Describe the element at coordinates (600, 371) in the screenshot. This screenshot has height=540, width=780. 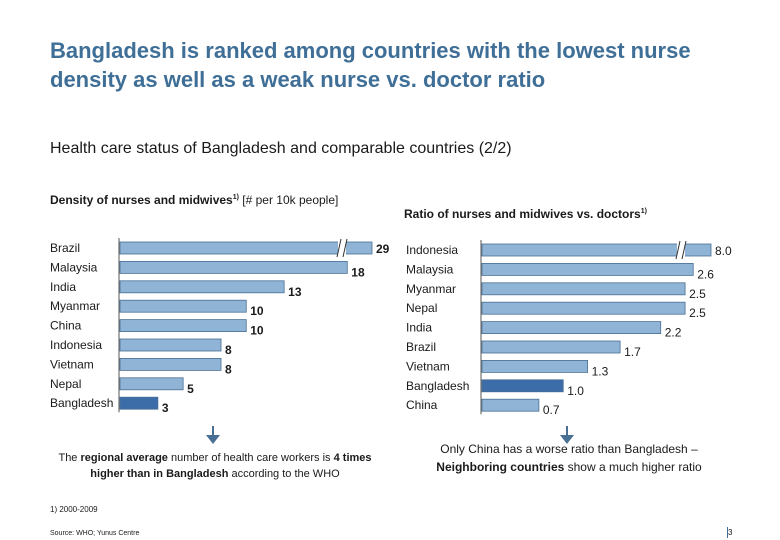
I see `right-value-label: 1.3` at that location.